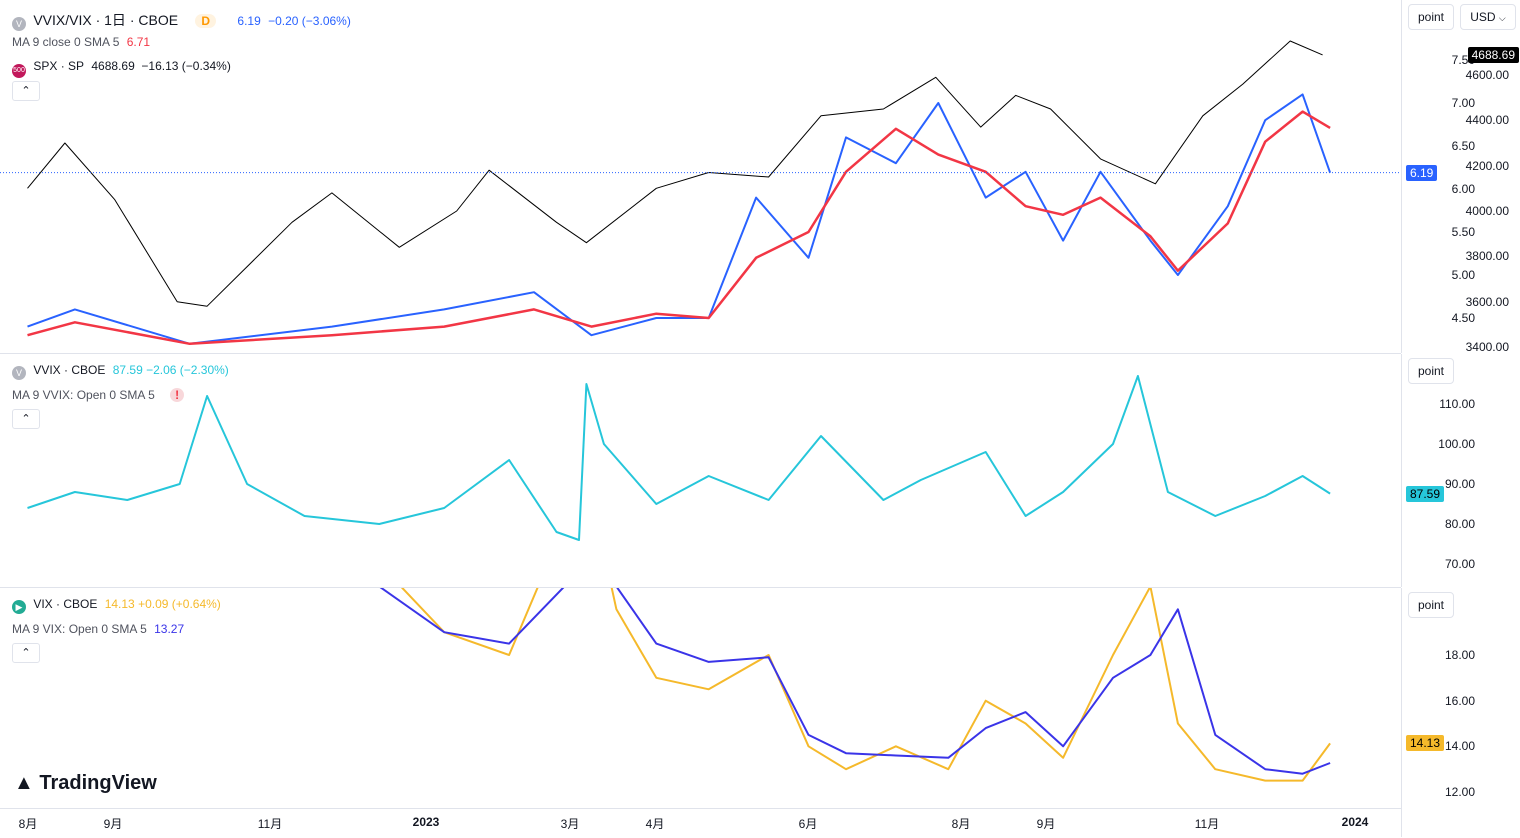 The height and width of the screenshot is (838, 1520). What do you see at coordinates (1463, 103) in the screenshot?
I see `ratio-tick-label: 7.00` at bounding box center [1463, 103].